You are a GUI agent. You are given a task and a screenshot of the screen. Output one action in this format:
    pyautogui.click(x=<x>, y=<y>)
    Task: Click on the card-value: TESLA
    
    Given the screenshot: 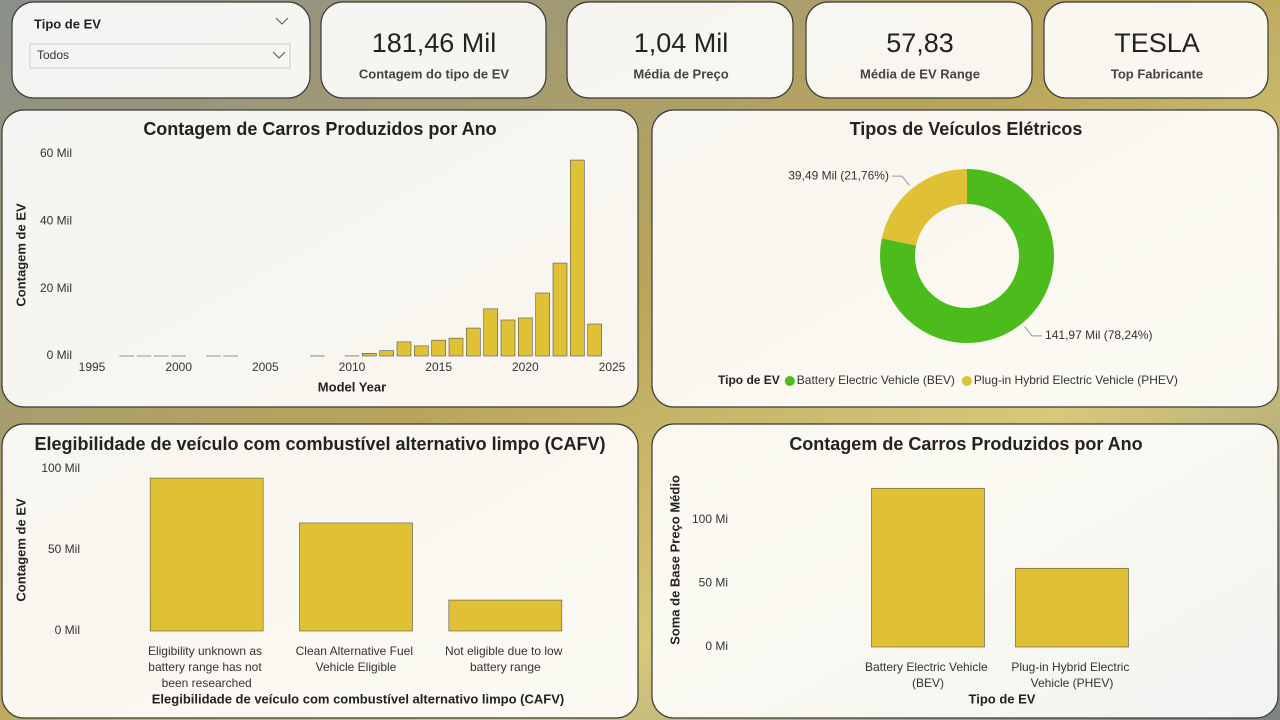 What is the action you would take?
    pyautogui.click(x=1157, y=43)
    